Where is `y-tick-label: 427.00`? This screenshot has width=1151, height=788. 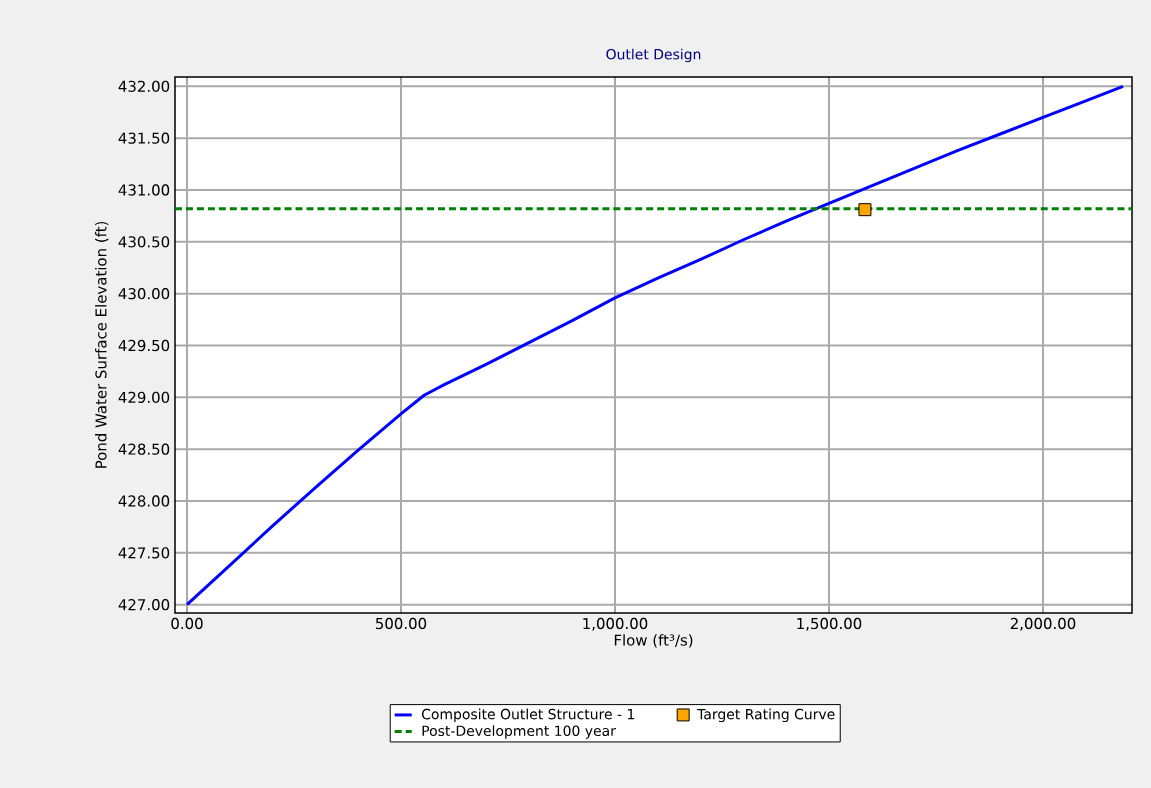 y-tick-label: 427.00 is located at coordinates (144, 605).